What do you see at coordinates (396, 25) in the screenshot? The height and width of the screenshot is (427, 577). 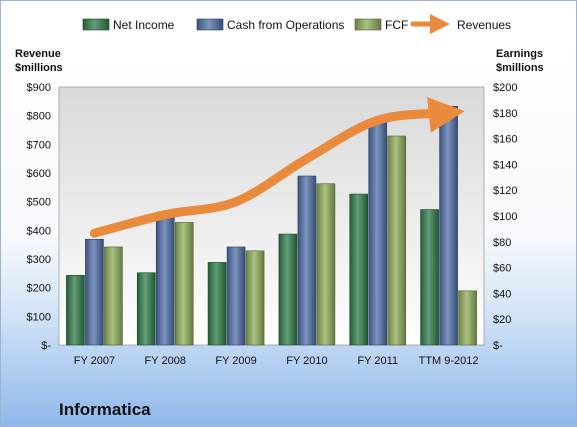 I see `fcf-legend-label: FCF` at bounding box center [396, 25].